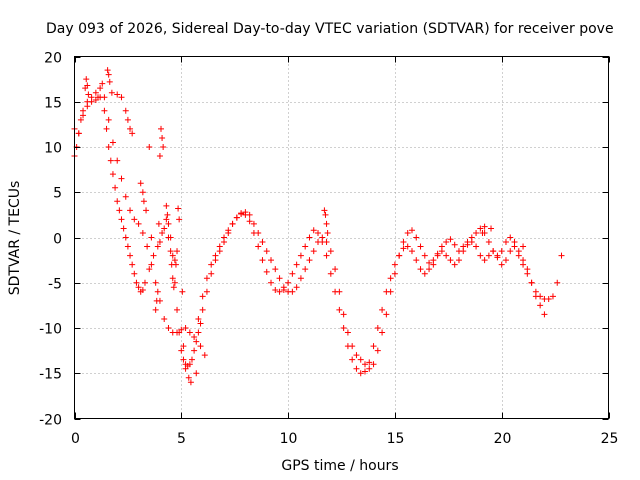  Describe the element at coordinates (53, 59) in the screenshot. I see `y-tick-label: 20` at that location.